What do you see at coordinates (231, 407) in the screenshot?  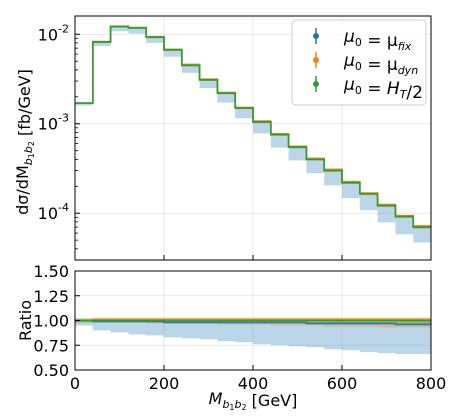 I see `x-label-subsub: 1` at bounding box center [231, 407].